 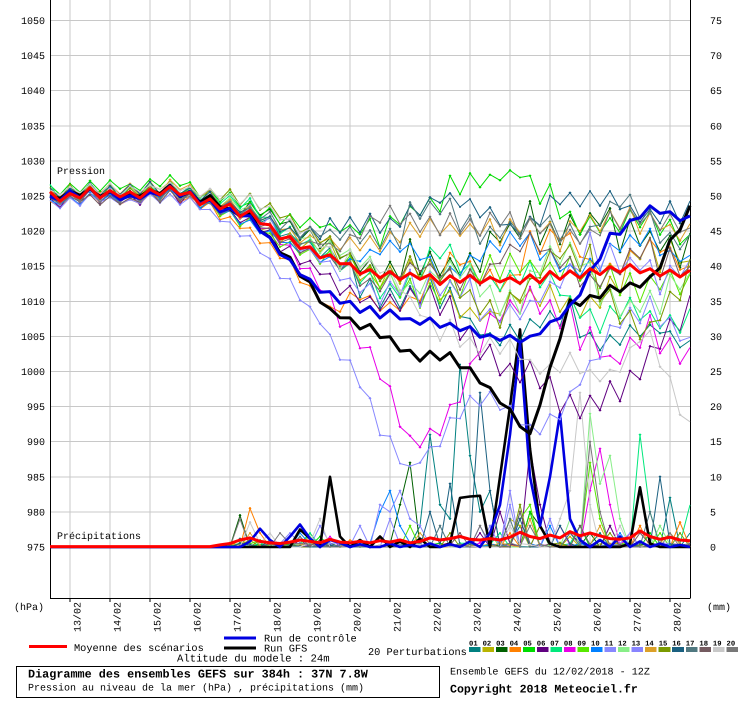 What do you see at coordinates (559, 617) in the screenshot?
I see `svg-text: 25/02` at bounding box center [559, 617].